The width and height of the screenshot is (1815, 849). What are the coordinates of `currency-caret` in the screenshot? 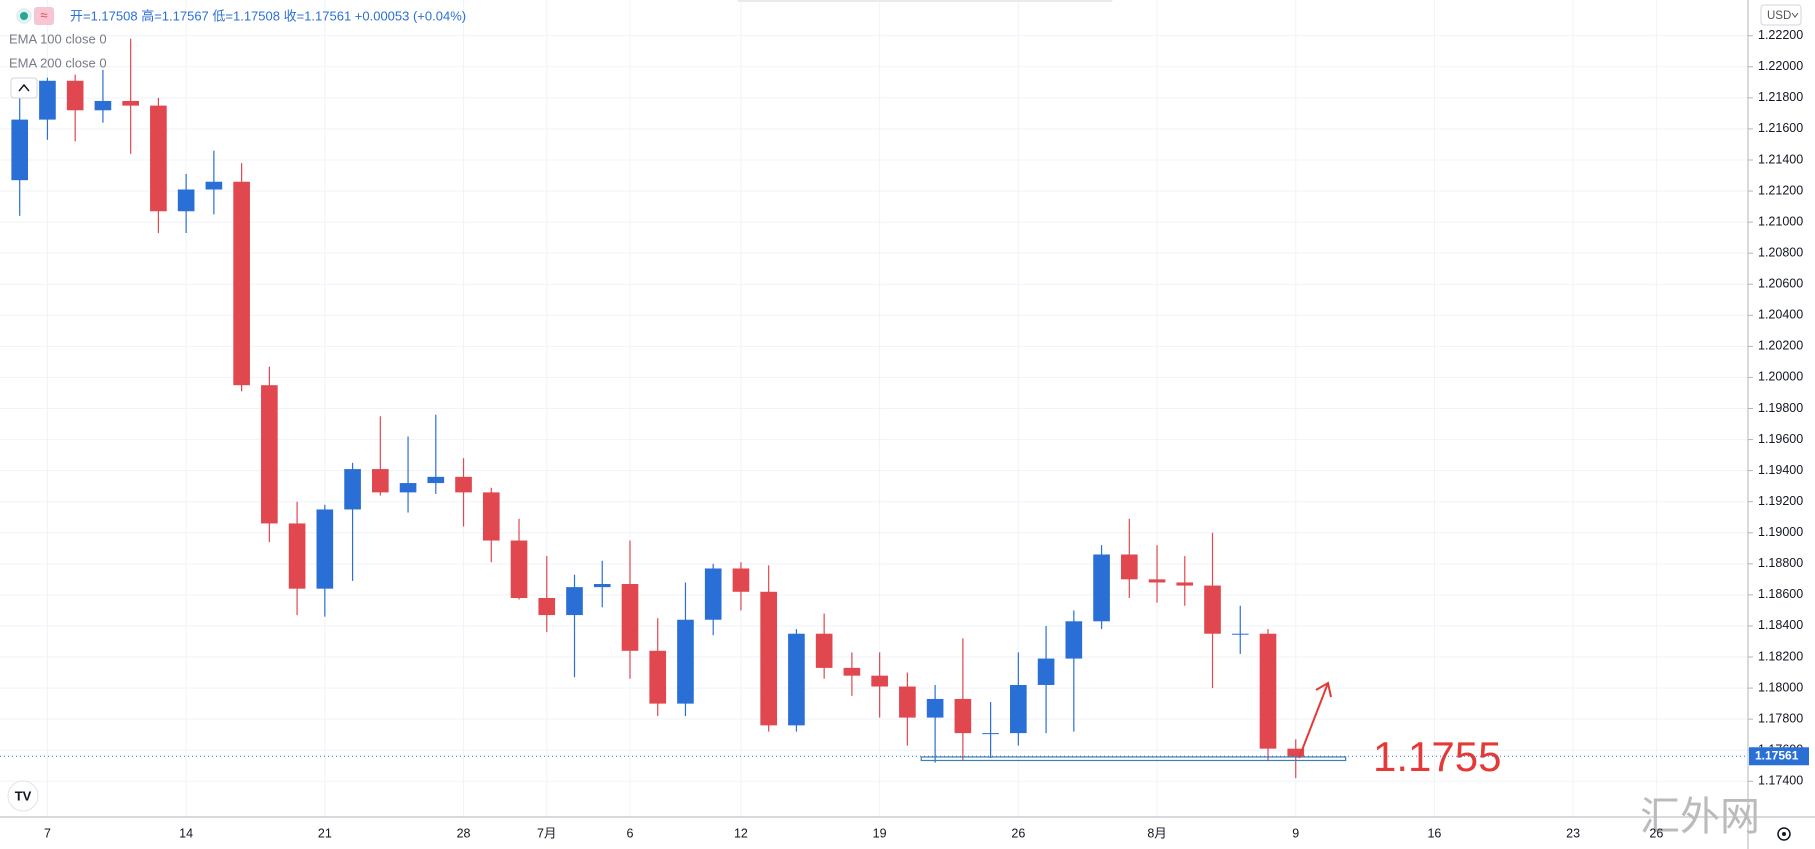 It's located at (1795, 15).